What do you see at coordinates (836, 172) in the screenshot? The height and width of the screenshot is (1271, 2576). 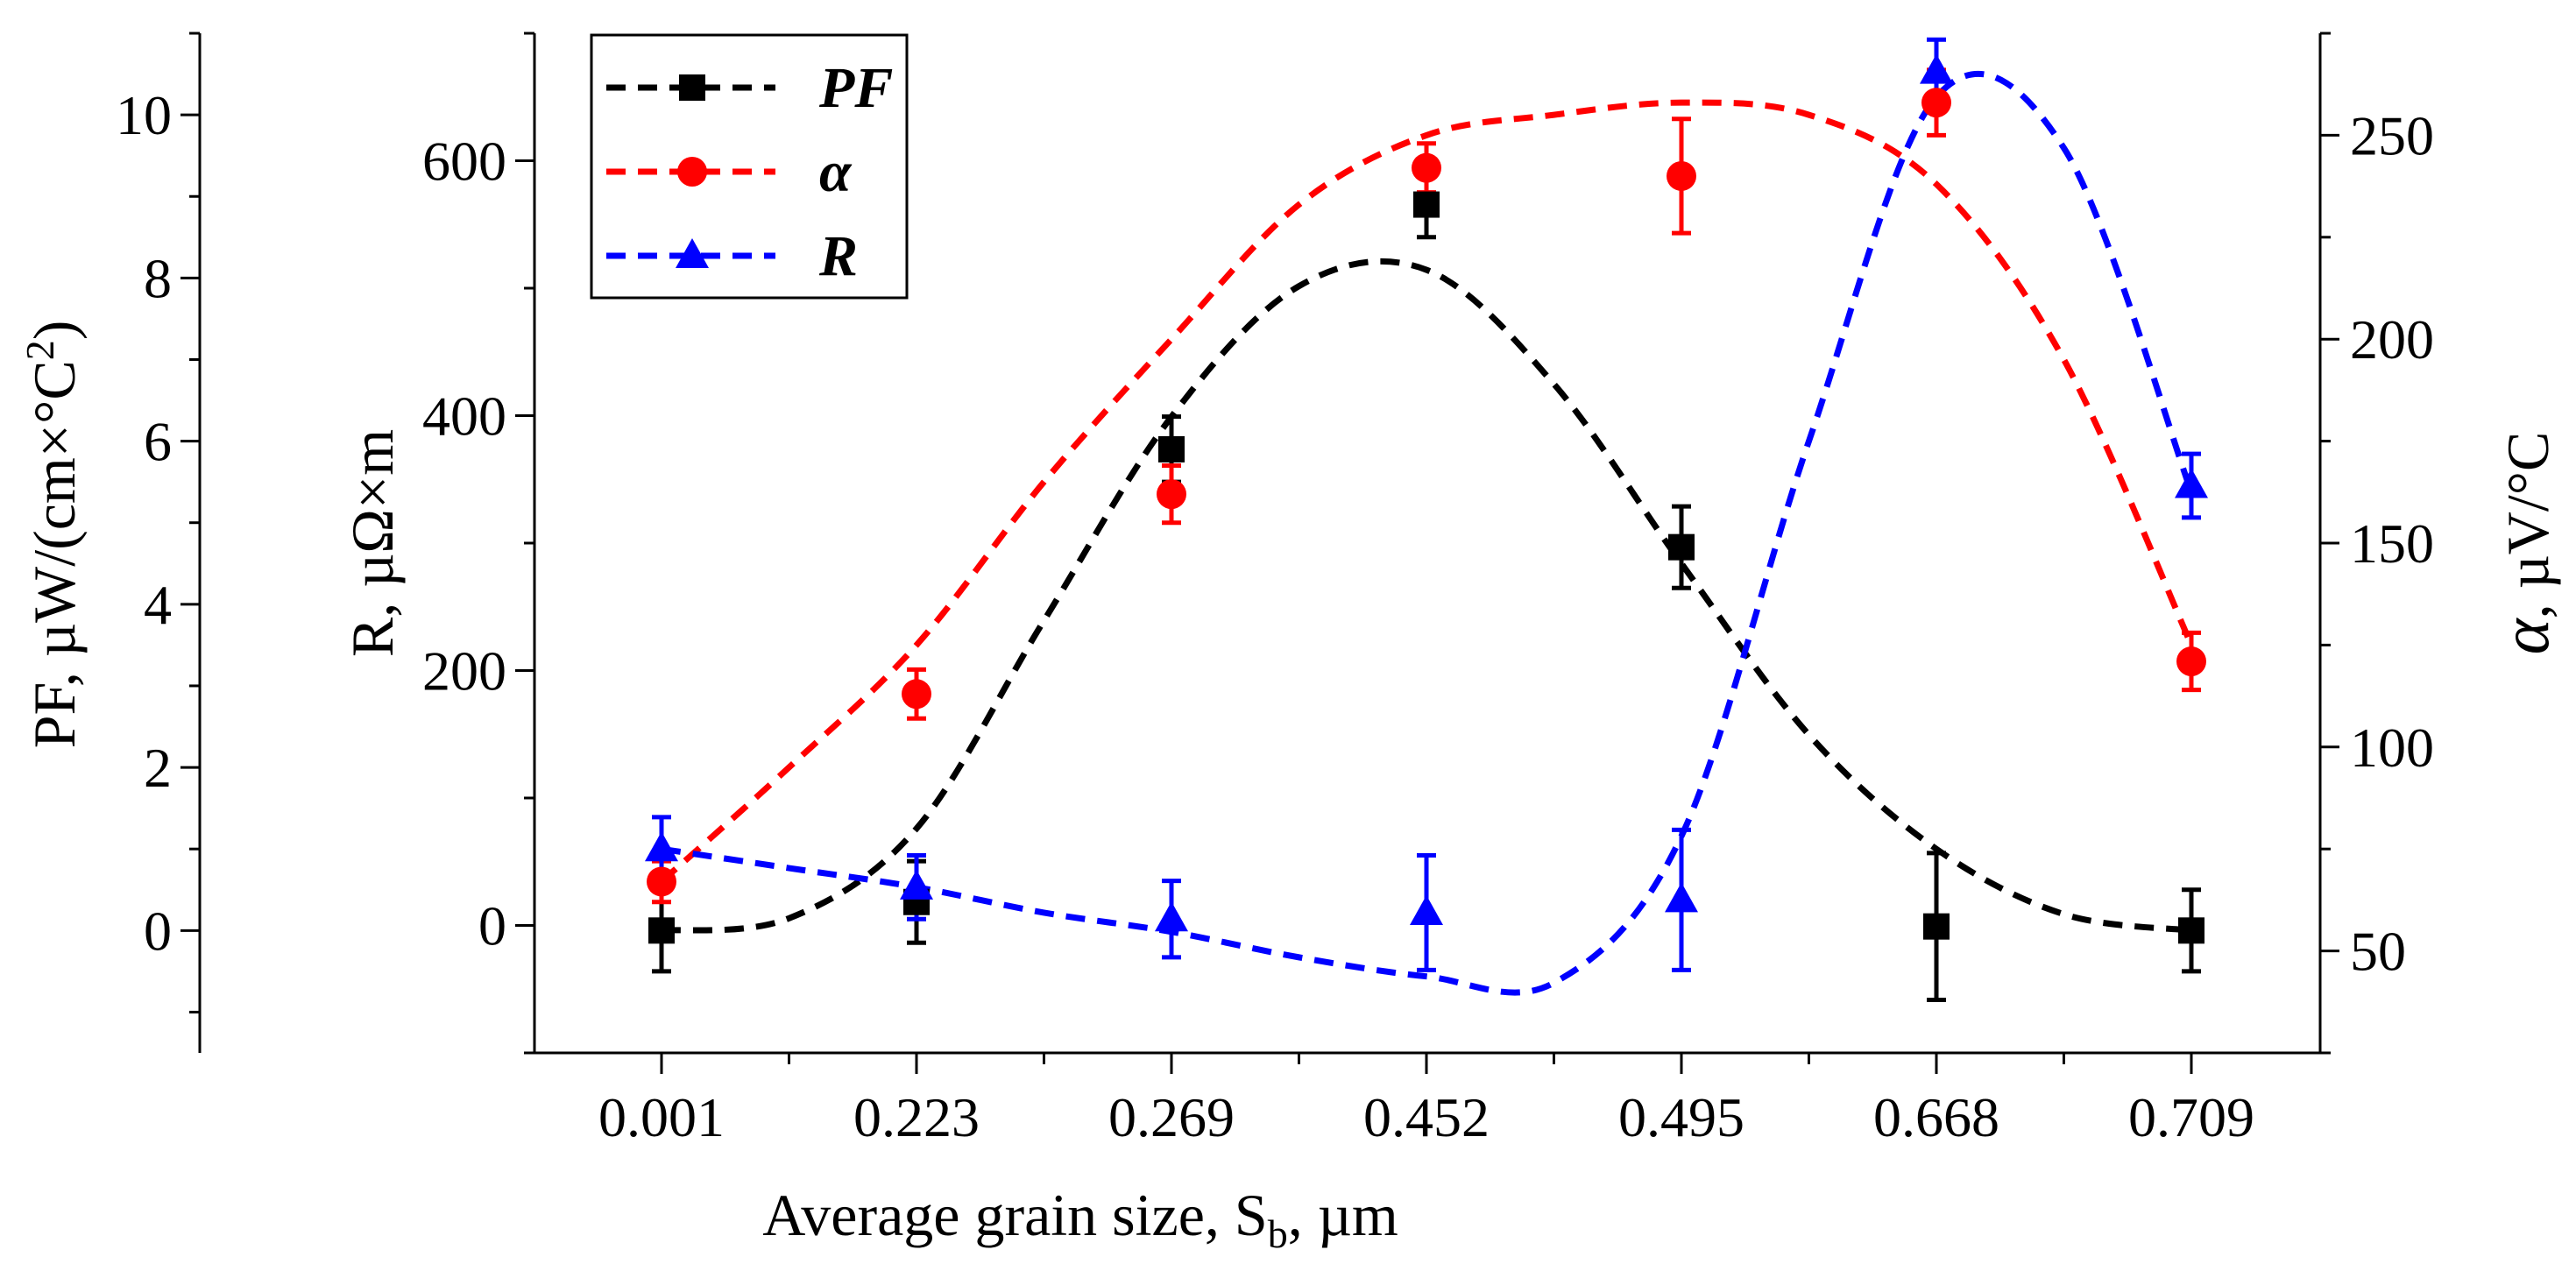 I see `legend-label: α` at bounding box center [836, 172].